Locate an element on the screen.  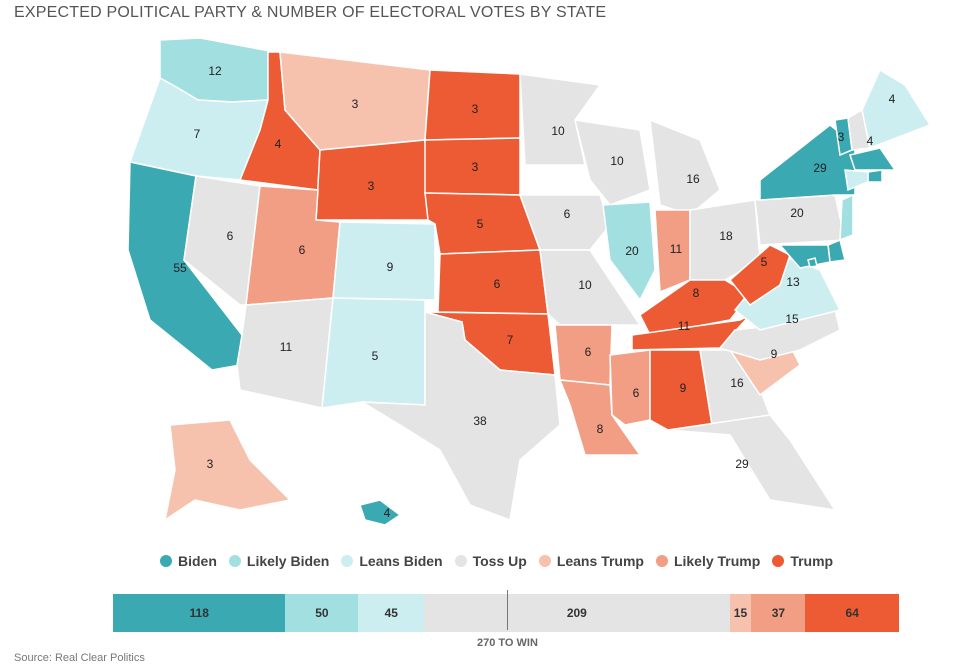
state-mi is located at coordinates (685, 167).